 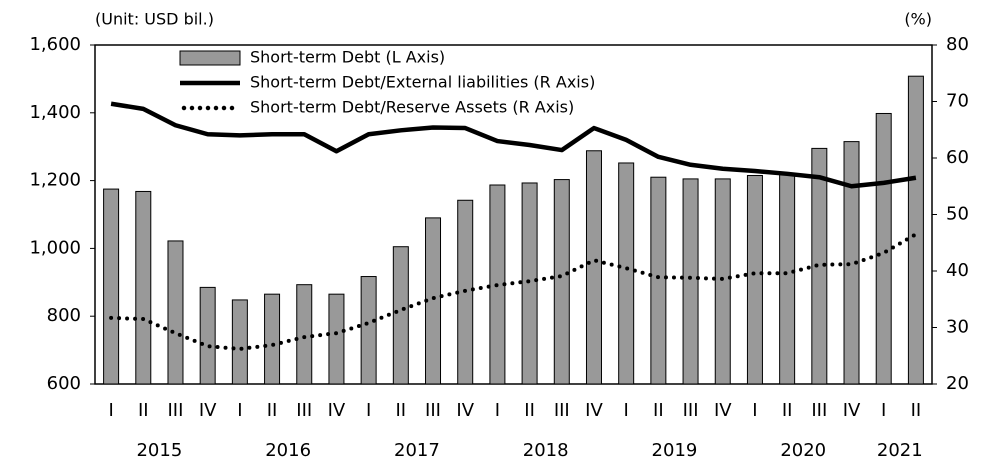 I want to click on legend-swatch, so click(x=210, y=58).